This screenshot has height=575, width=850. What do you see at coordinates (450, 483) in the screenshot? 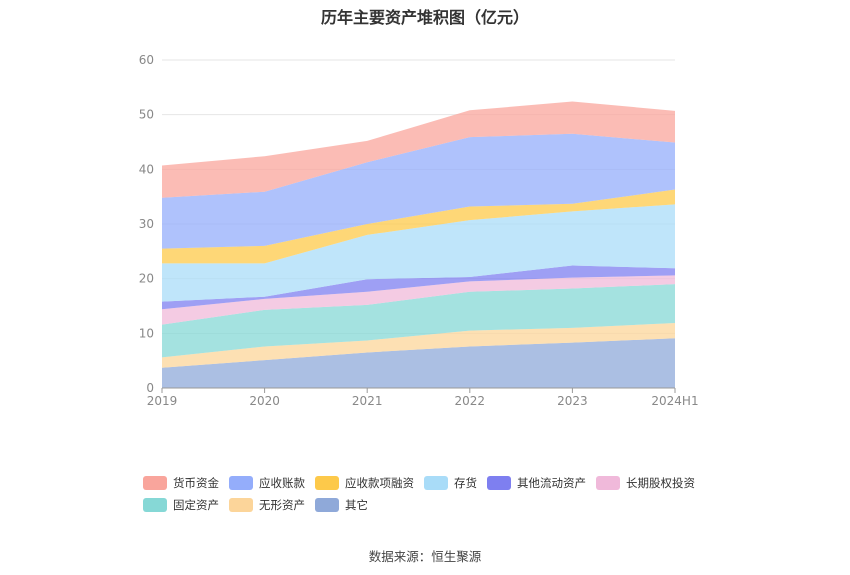
I see `legend-item: 存货` at bounding box center [450, 483].